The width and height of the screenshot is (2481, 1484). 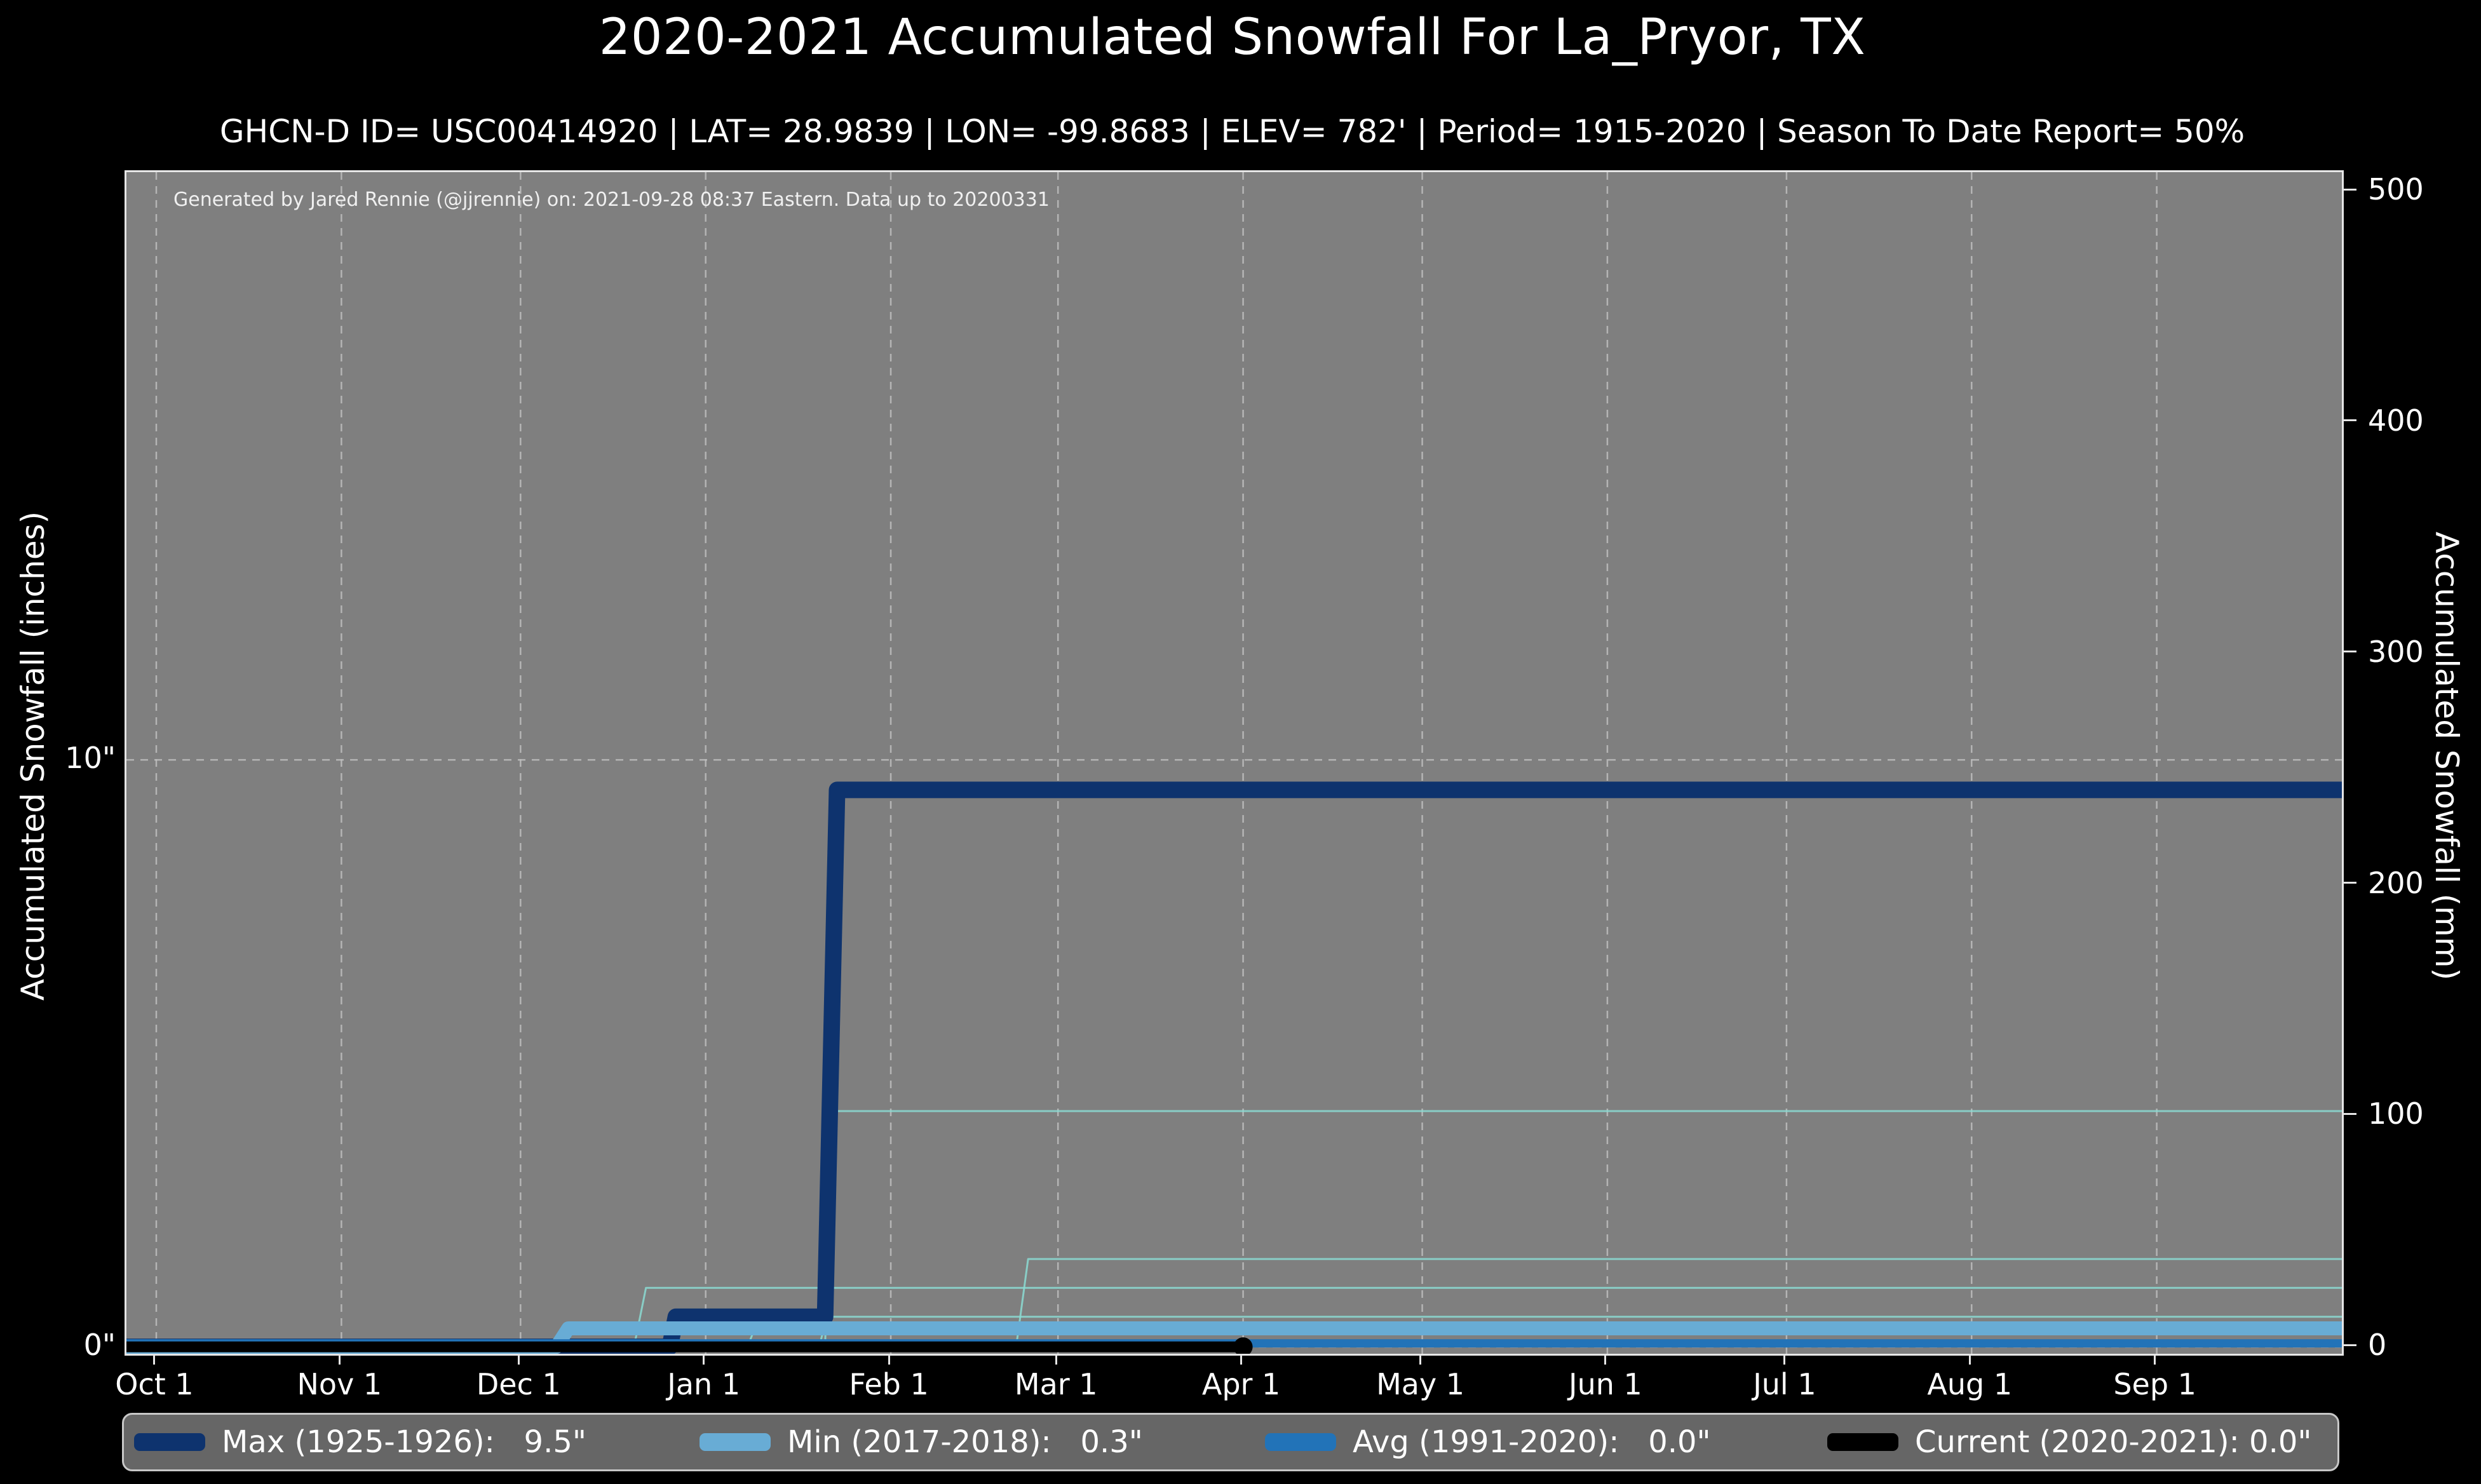 I want to click on legend-item-max: Max (1925-1926): 9.5", so click(x=360, y=1442).